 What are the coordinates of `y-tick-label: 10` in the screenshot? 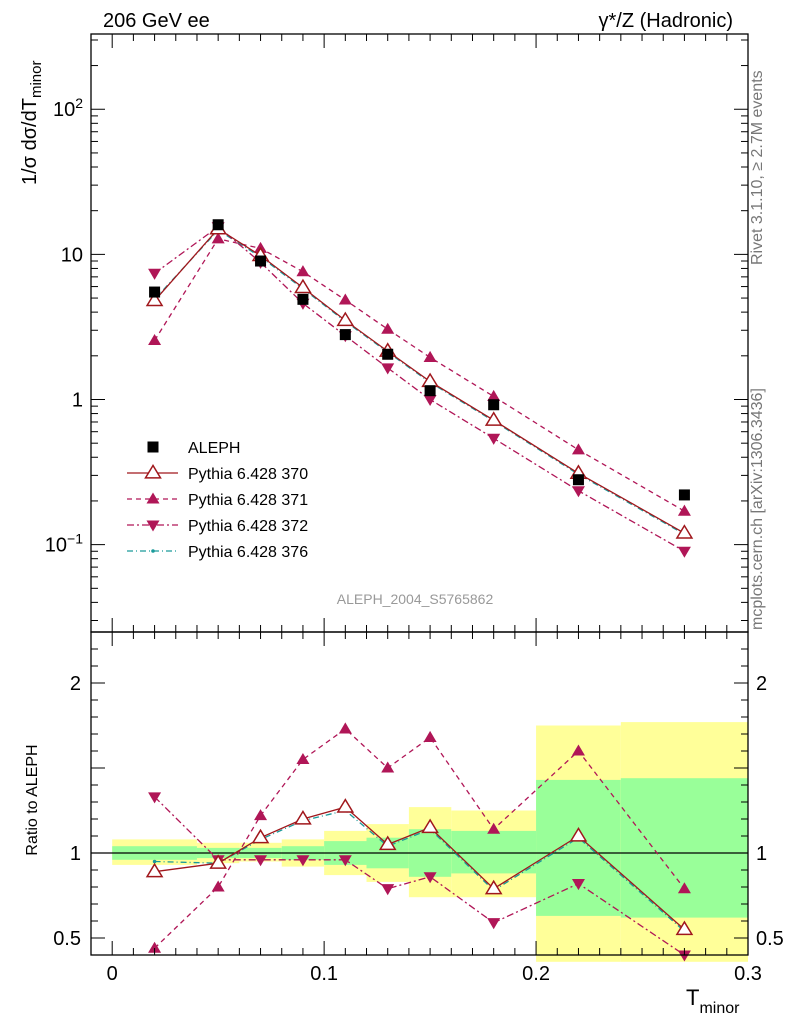 It's located at (72, 255).